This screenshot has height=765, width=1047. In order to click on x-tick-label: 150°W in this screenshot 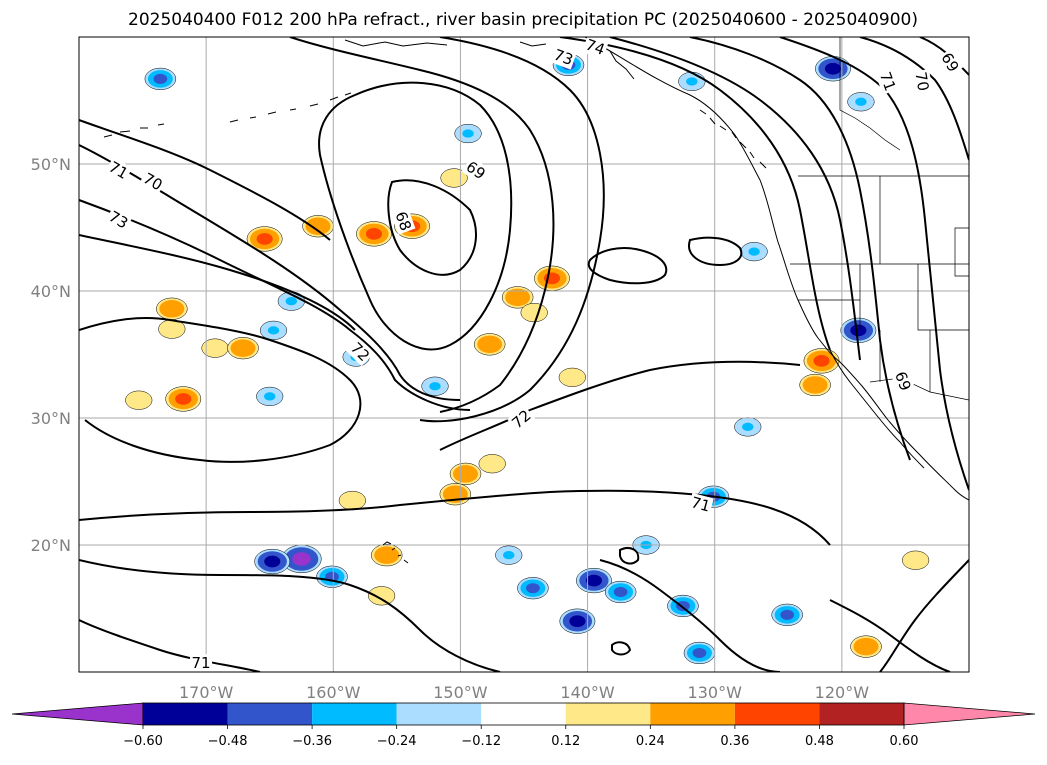, I will do `click(460, 692)`.